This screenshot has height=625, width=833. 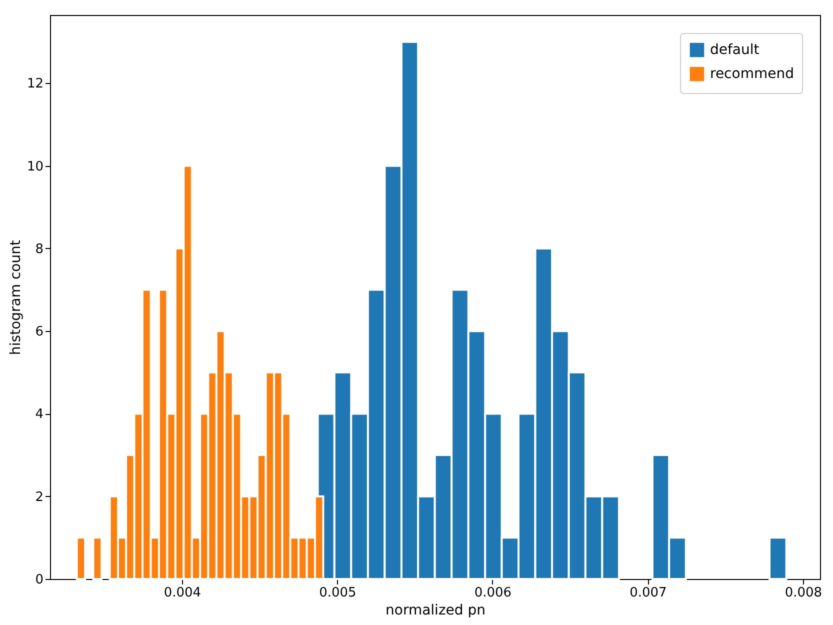 I want to click on x-tick-label: 0.004, so click(x=183, y=593).